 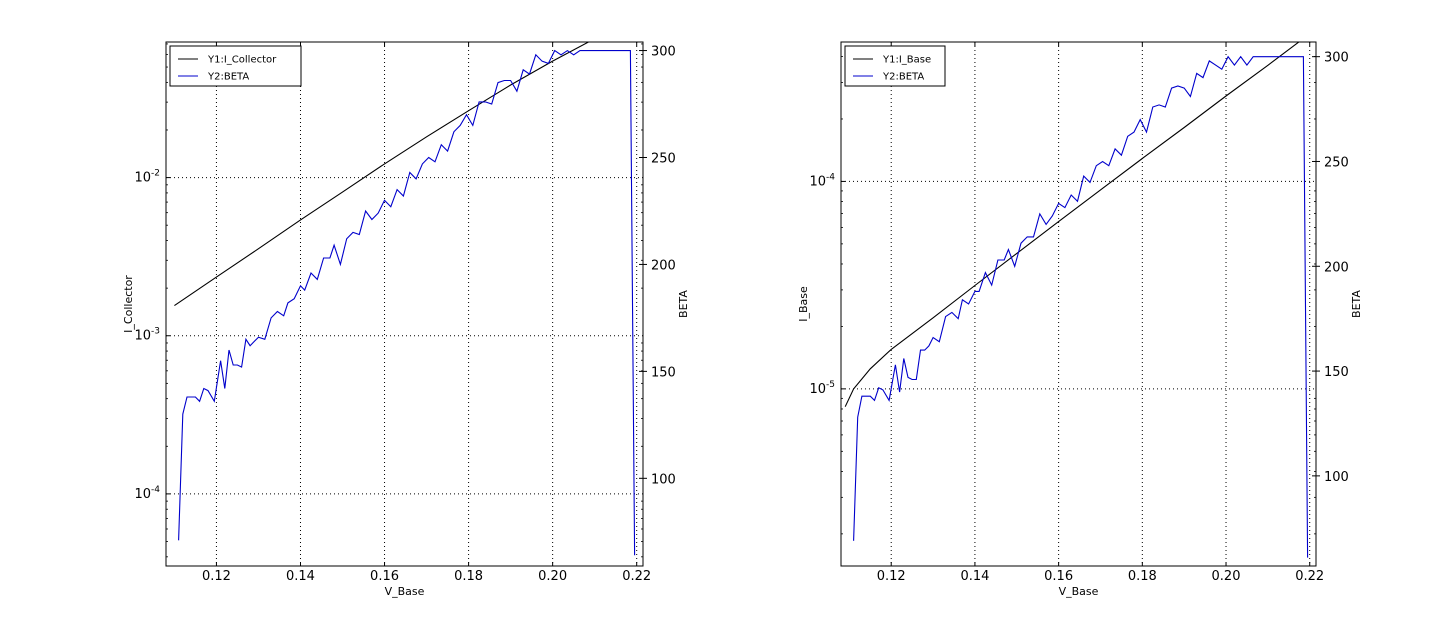 I want to click on y-tick-label: 10-3, so click(x=147, y=335).